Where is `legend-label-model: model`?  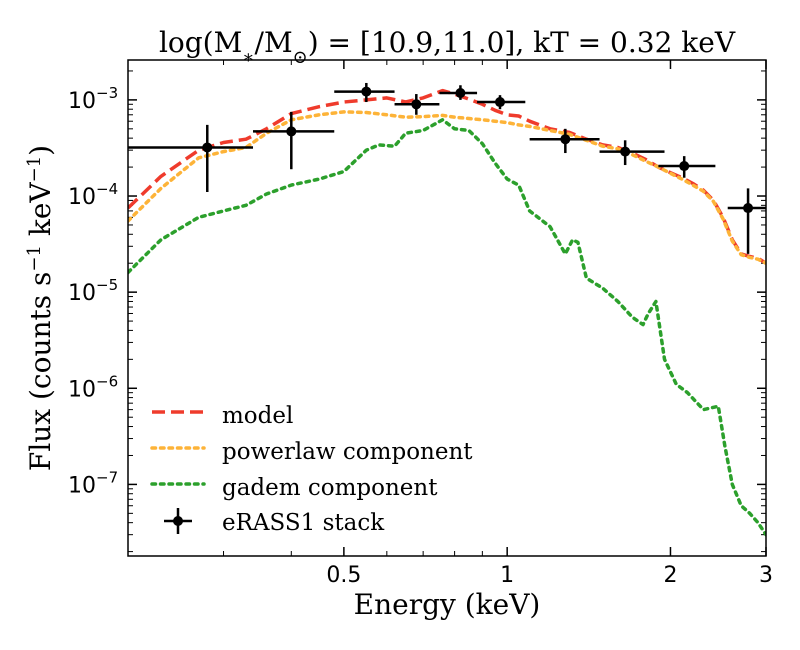 legend-label-model: model is located at coordinates (257, 416).